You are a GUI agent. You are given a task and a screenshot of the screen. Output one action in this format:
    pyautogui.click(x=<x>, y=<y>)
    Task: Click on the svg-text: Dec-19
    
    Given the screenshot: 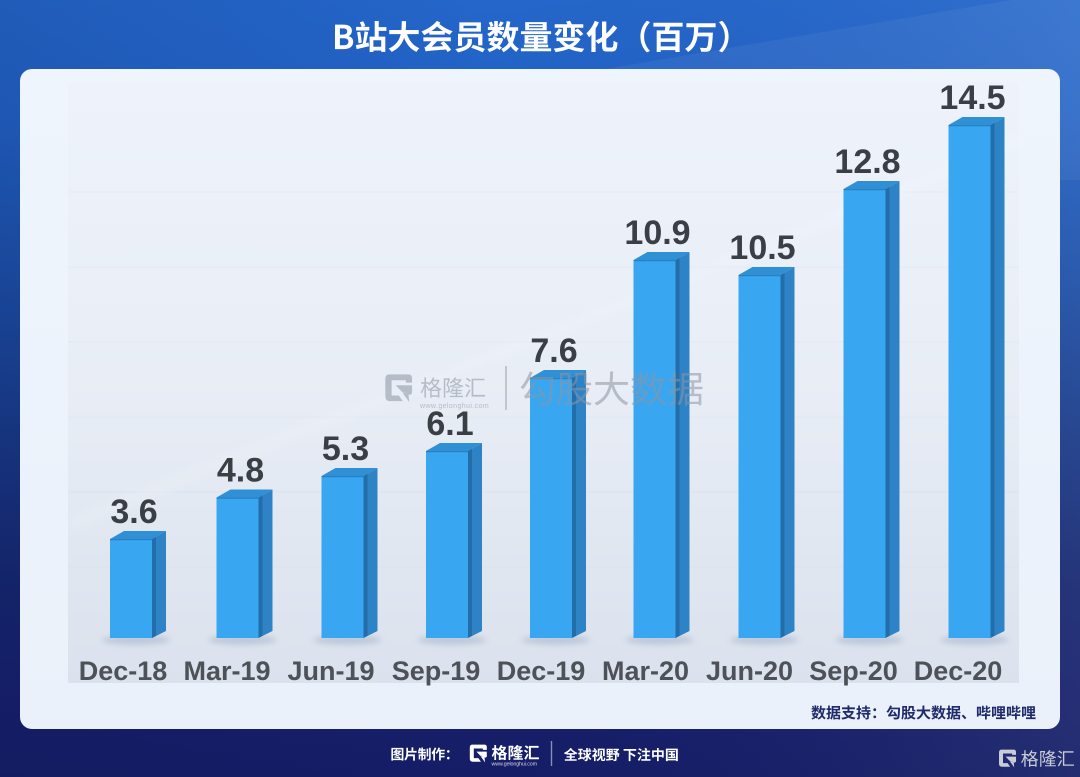 What is the action you would take?
    pyautogui.click(x=541, y=671)
    